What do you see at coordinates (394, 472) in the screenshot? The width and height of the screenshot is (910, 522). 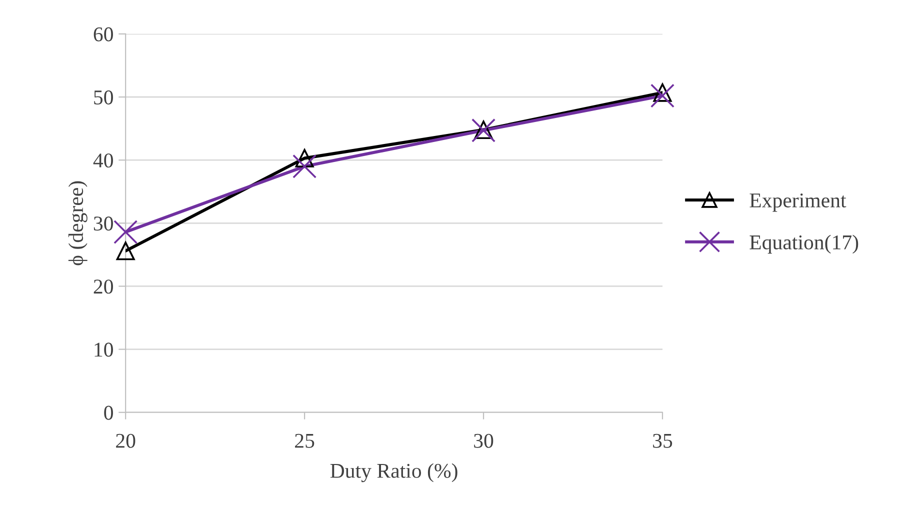 I see `x-axis-title: Duty Ratio (%)` at bounding box center [394, 472].